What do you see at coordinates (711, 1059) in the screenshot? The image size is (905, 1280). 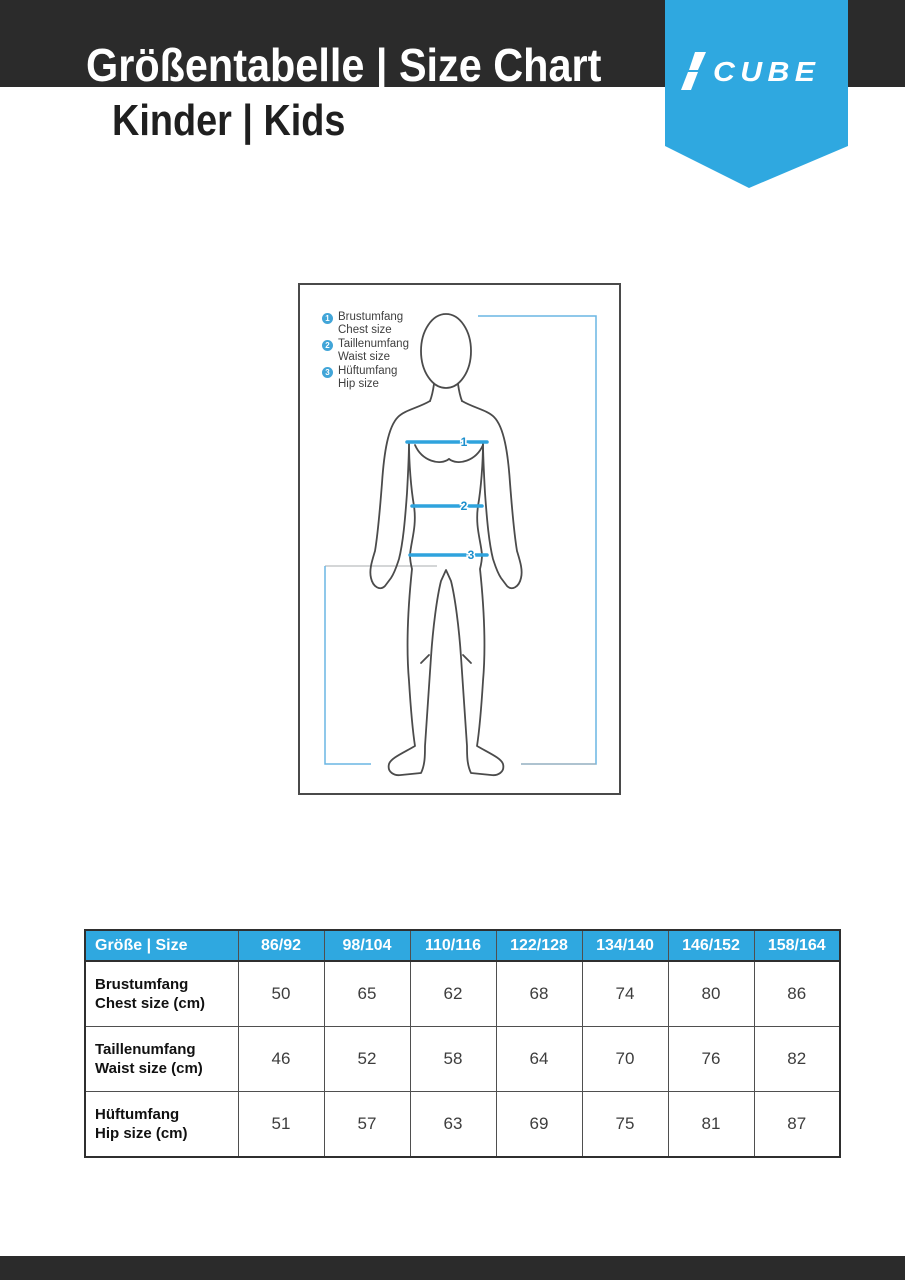 I see `value-cell: 76` at bounding box center [711, 1059].